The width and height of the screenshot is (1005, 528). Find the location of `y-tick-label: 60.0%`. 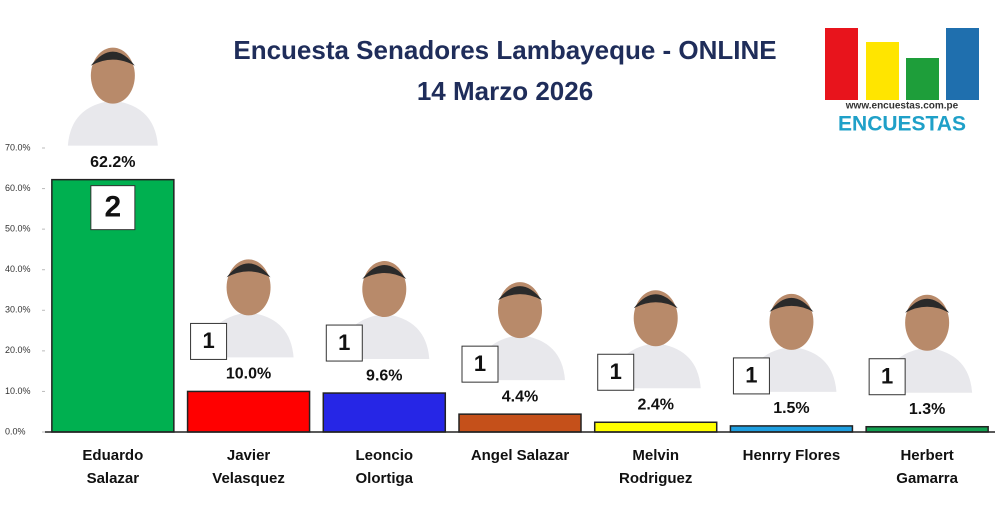

y-tick-label: 60.0% is located at coordinates (18, 188).